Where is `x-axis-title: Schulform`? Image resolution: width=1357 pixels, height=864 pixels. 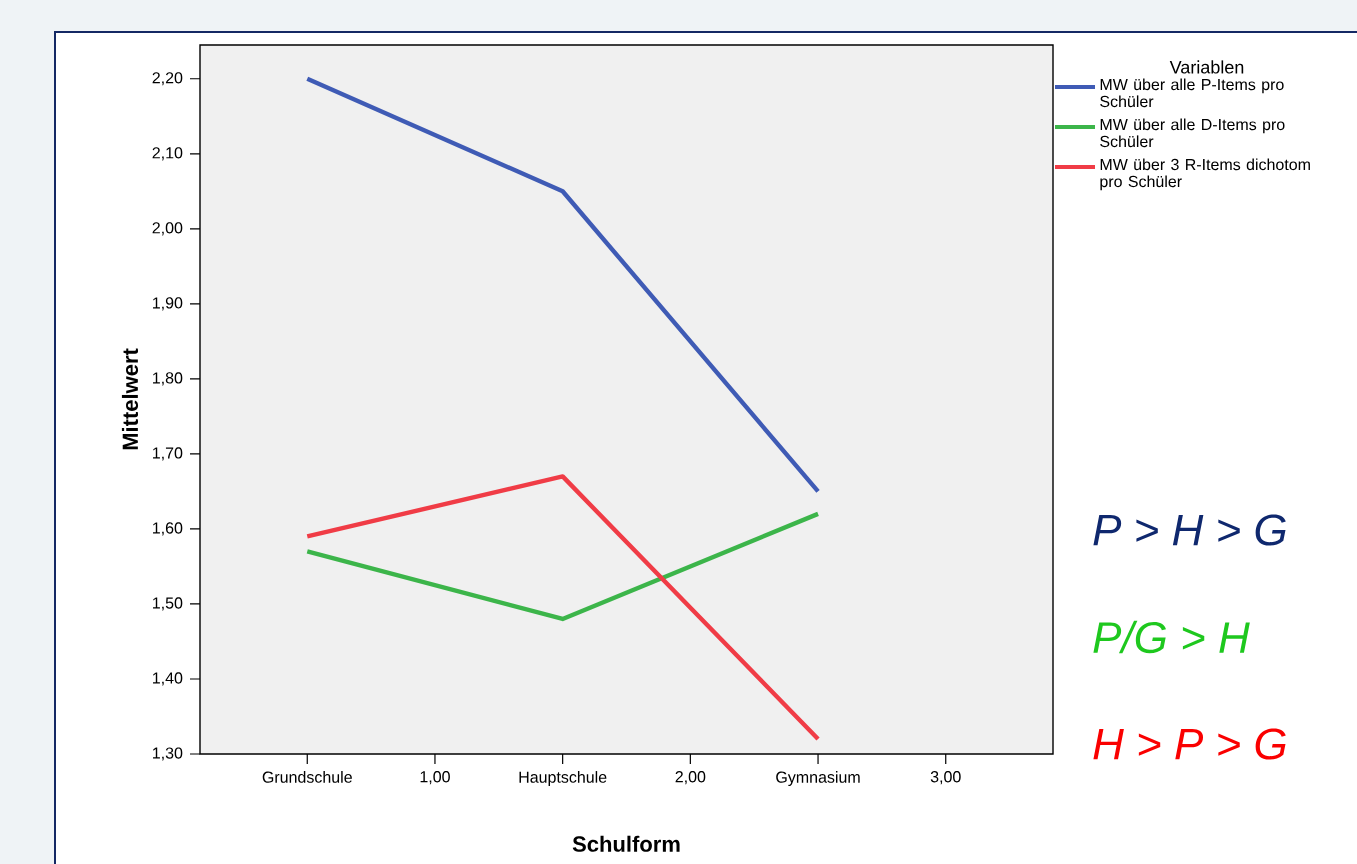
x-axis-title: Schulform is located at coordinates (626, 843).